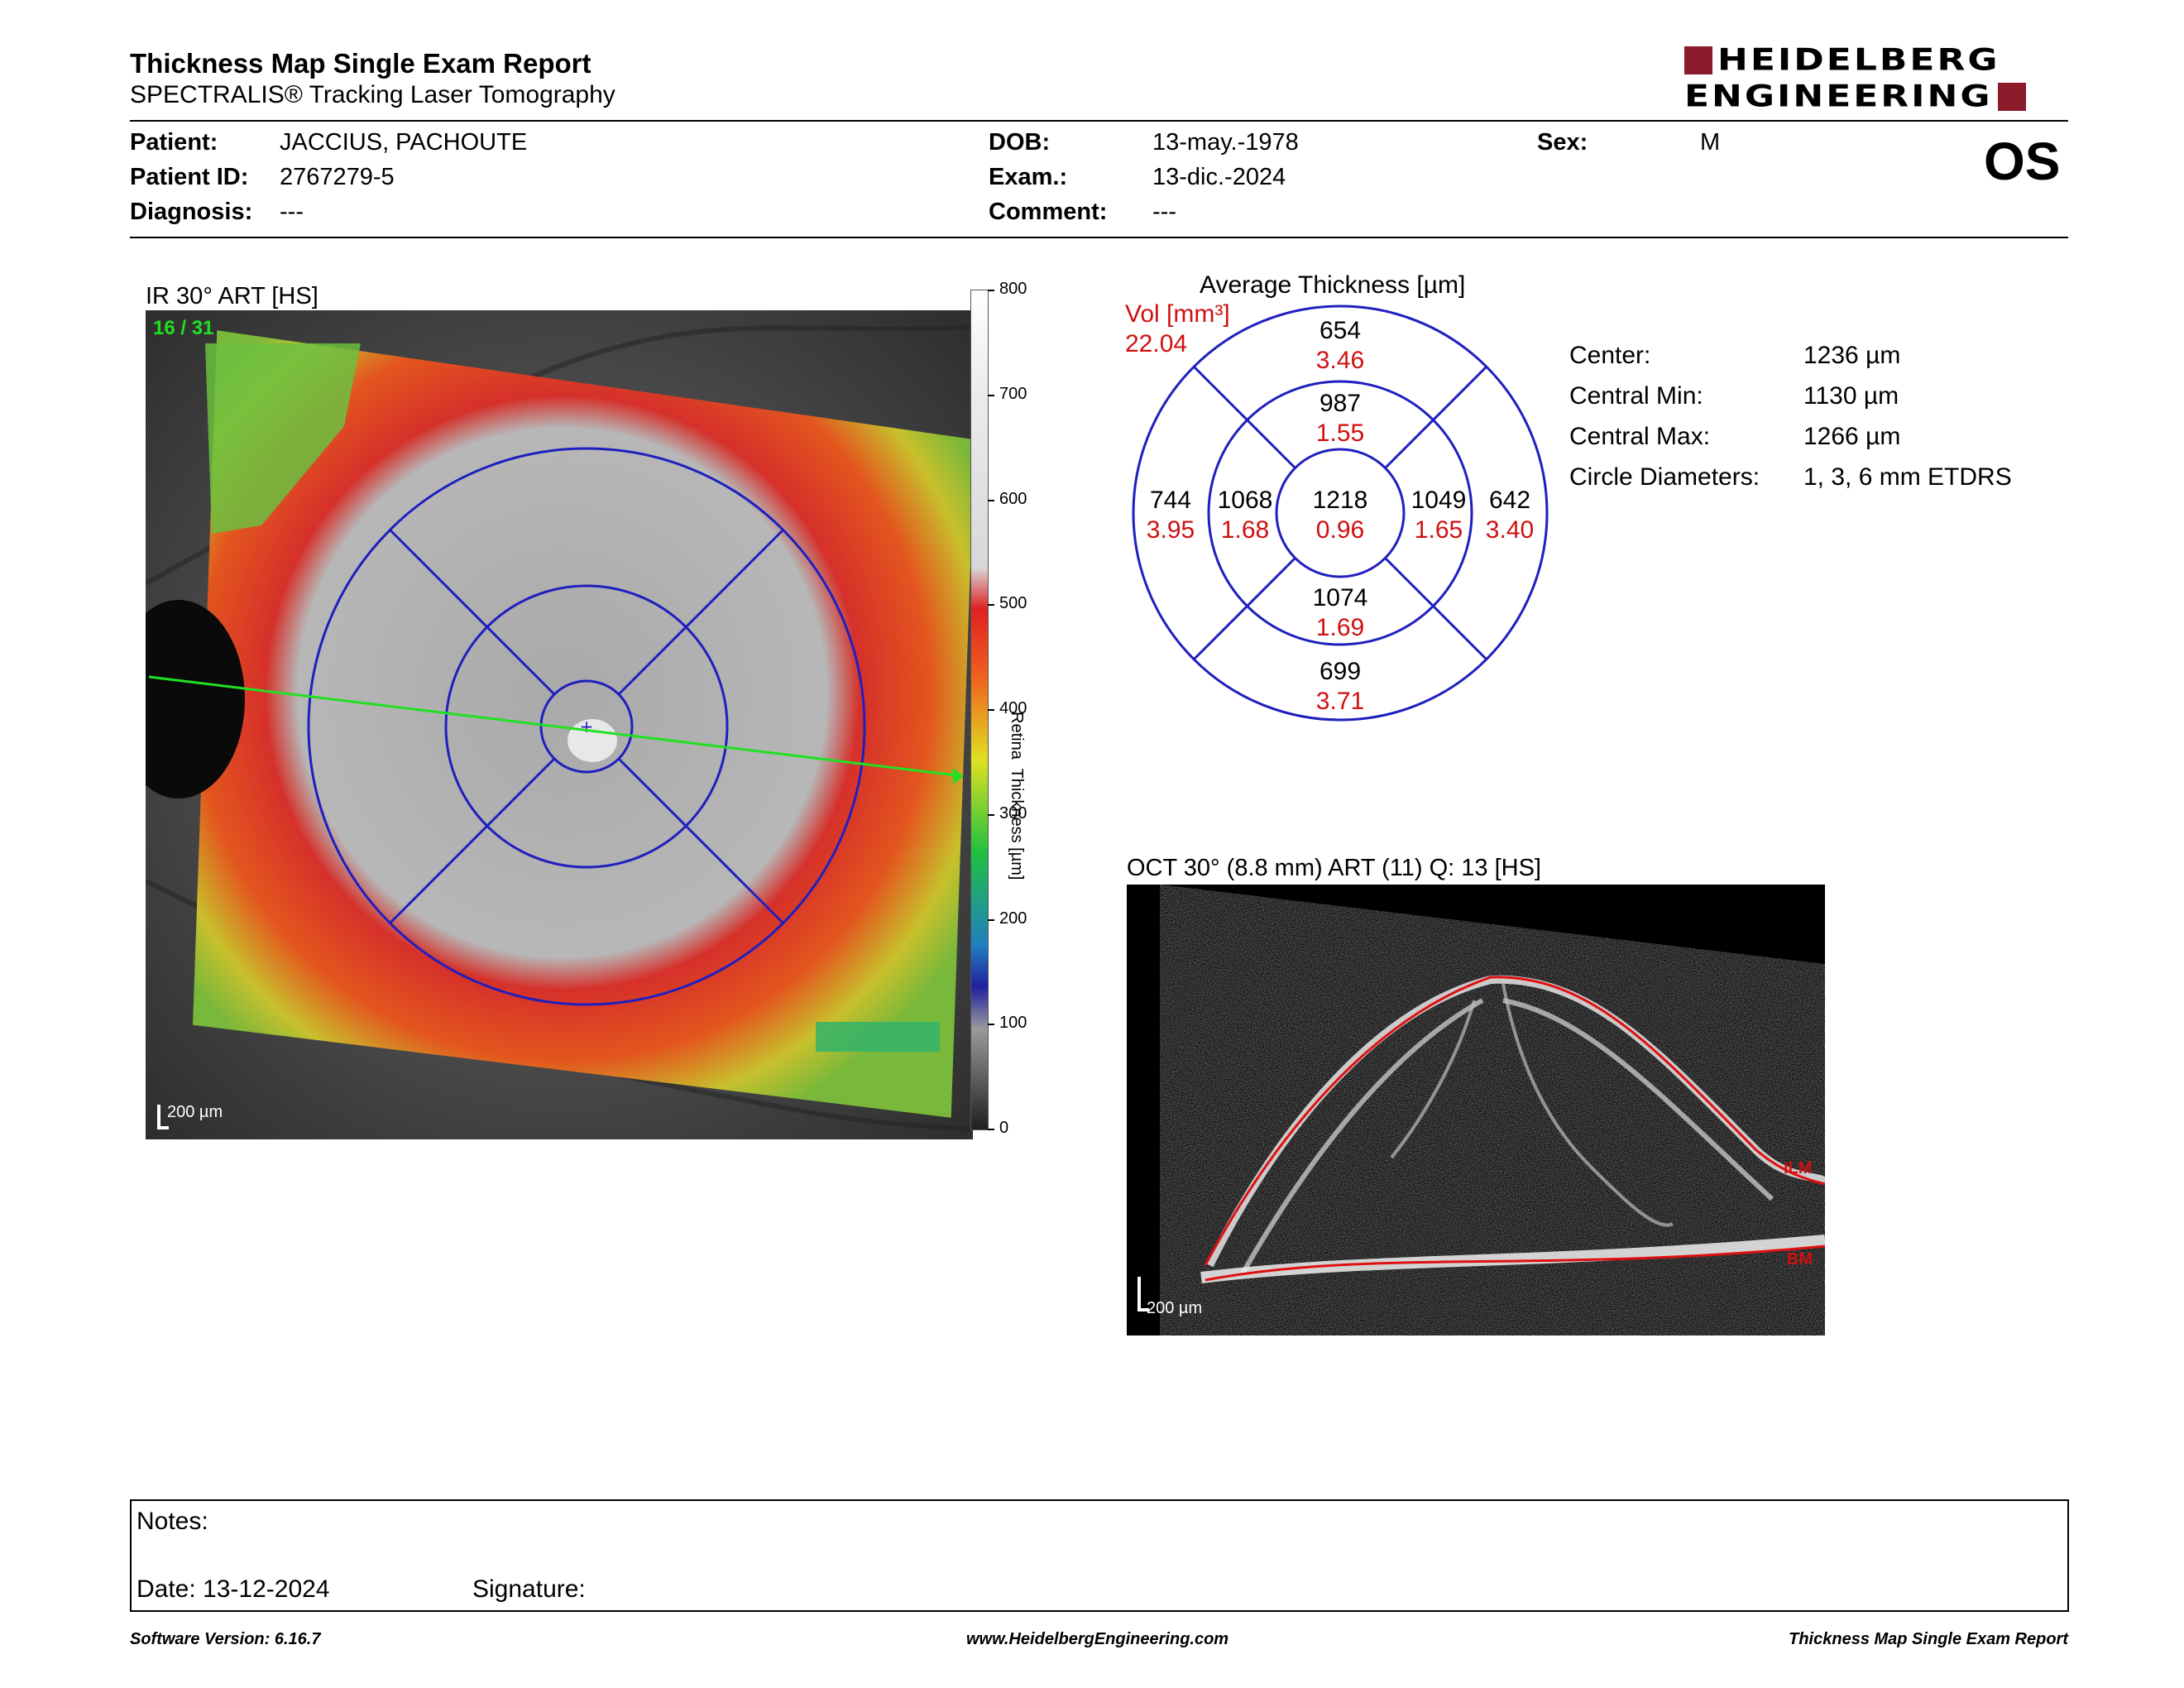  What do you see at coordinates (1097, 1639) in the screenshot?
I see `footer-website: www.HeidelbergEngineering.com` at bounding box center [1097, 1639].